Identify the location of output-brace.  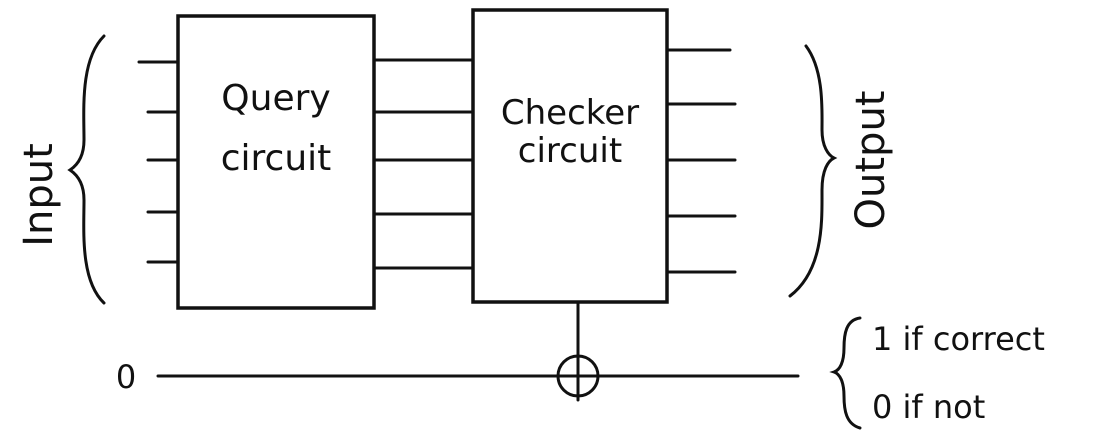
(813, 171).